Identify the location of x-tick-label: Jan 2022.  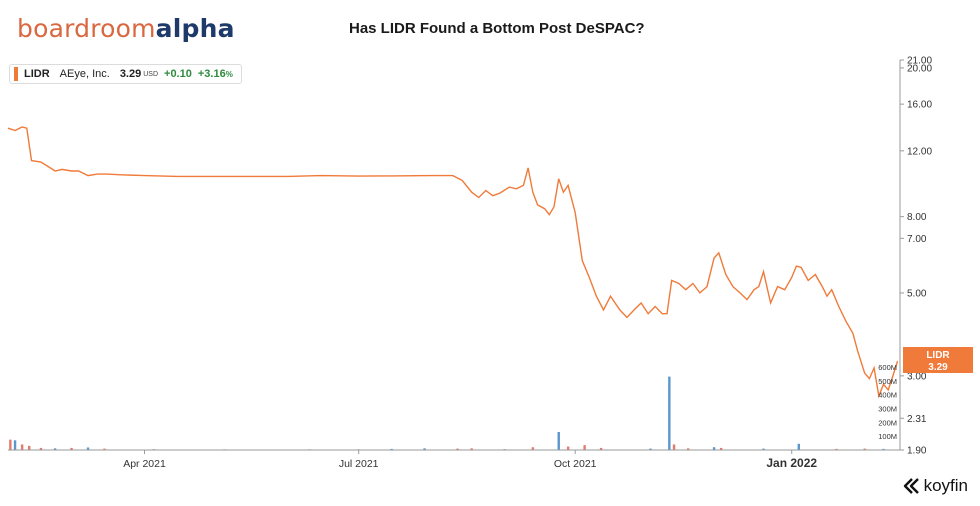
(791, 463).